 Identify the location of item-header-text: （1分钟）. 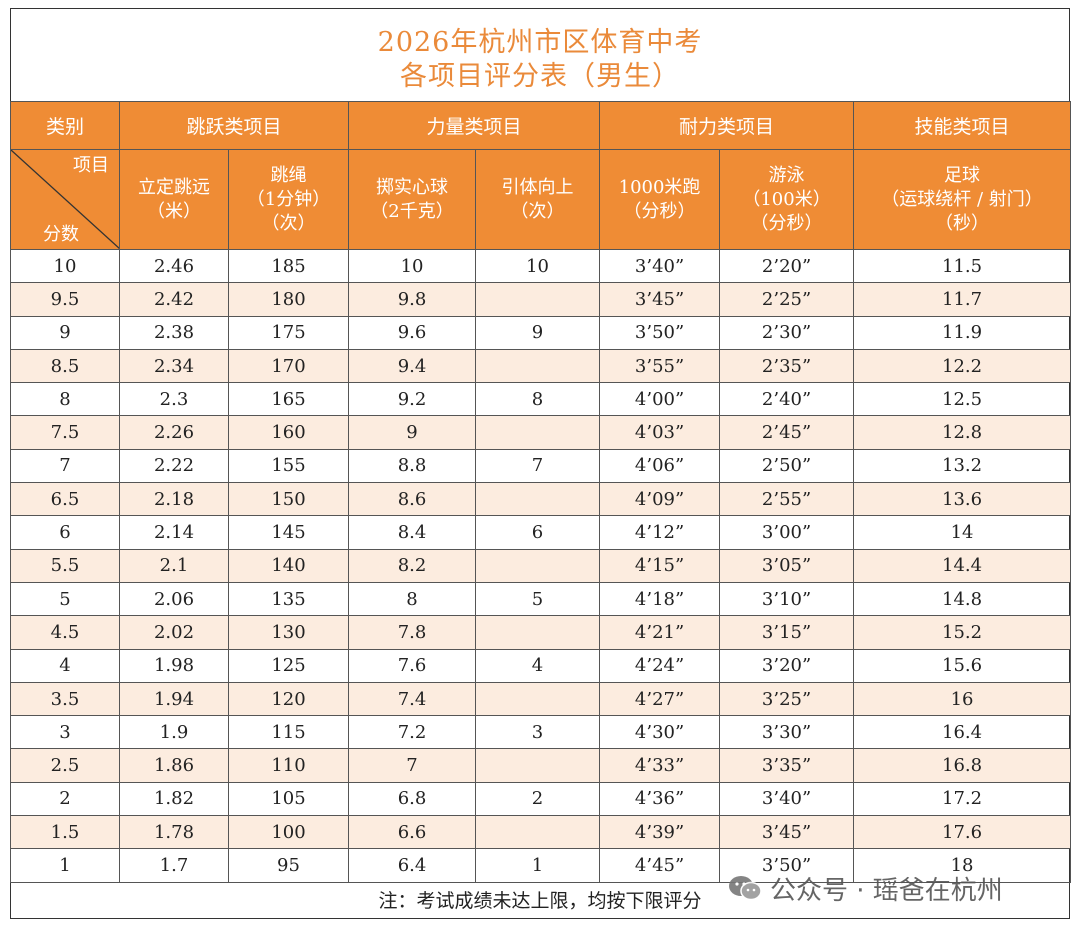
(288, 199).